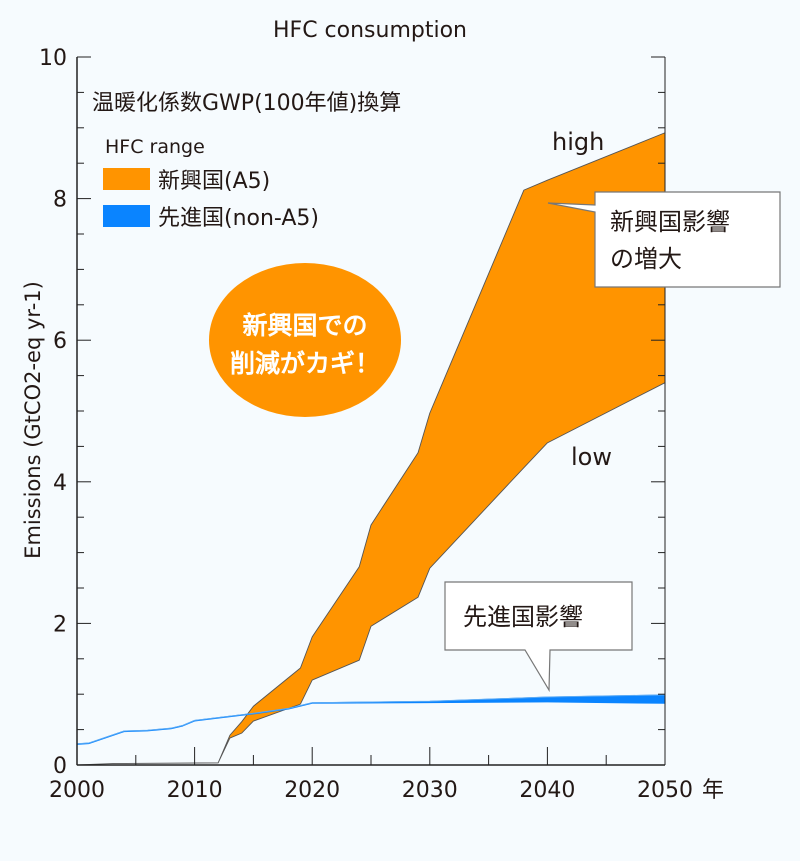 The image size is (800, 861). What do you see at coordinates (591, 457) in the screenshot?
I see `label-low: low` at bounding box center [591, 457].